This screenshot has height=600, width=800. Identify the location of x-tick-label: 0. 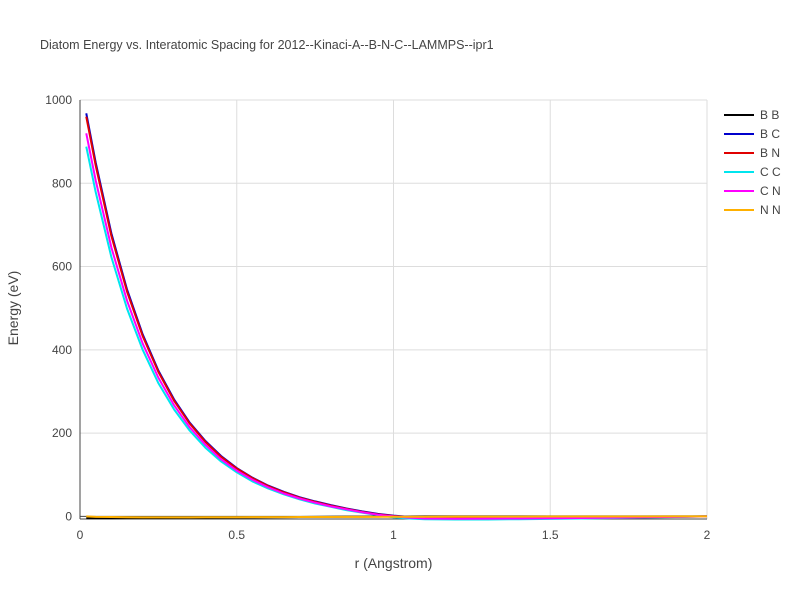
(80, 535).